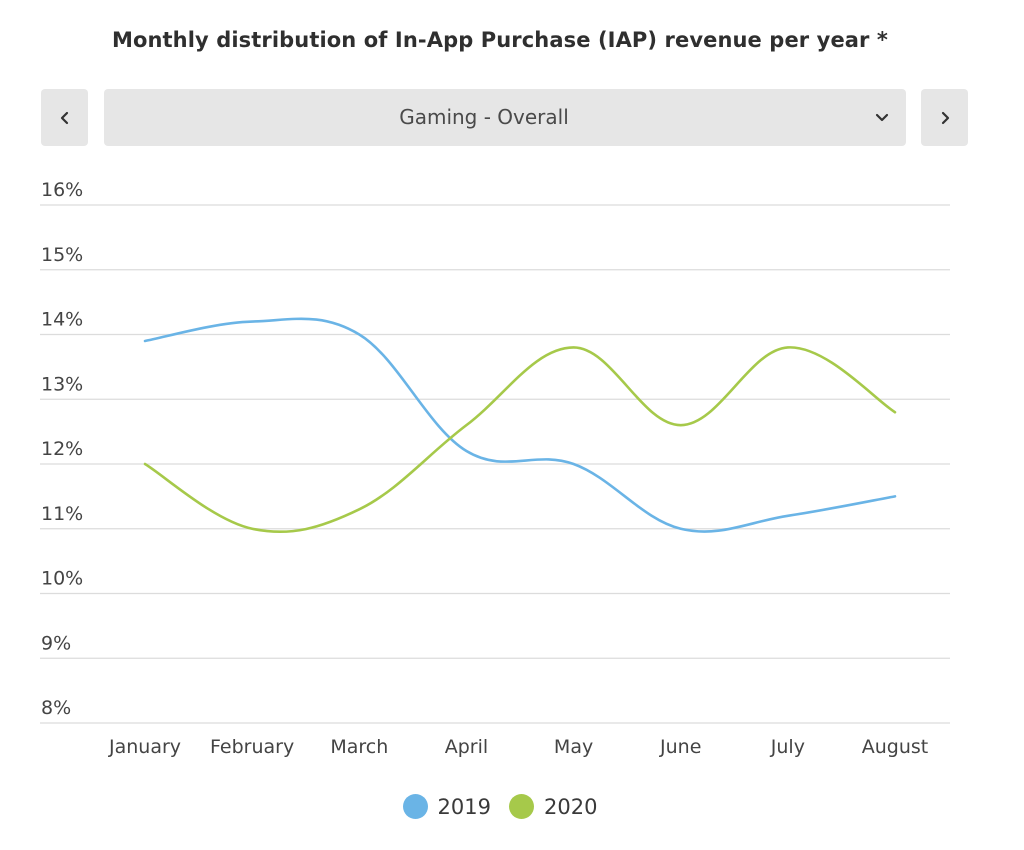  I want to click on x-tick-label: June, so click(680, 747).